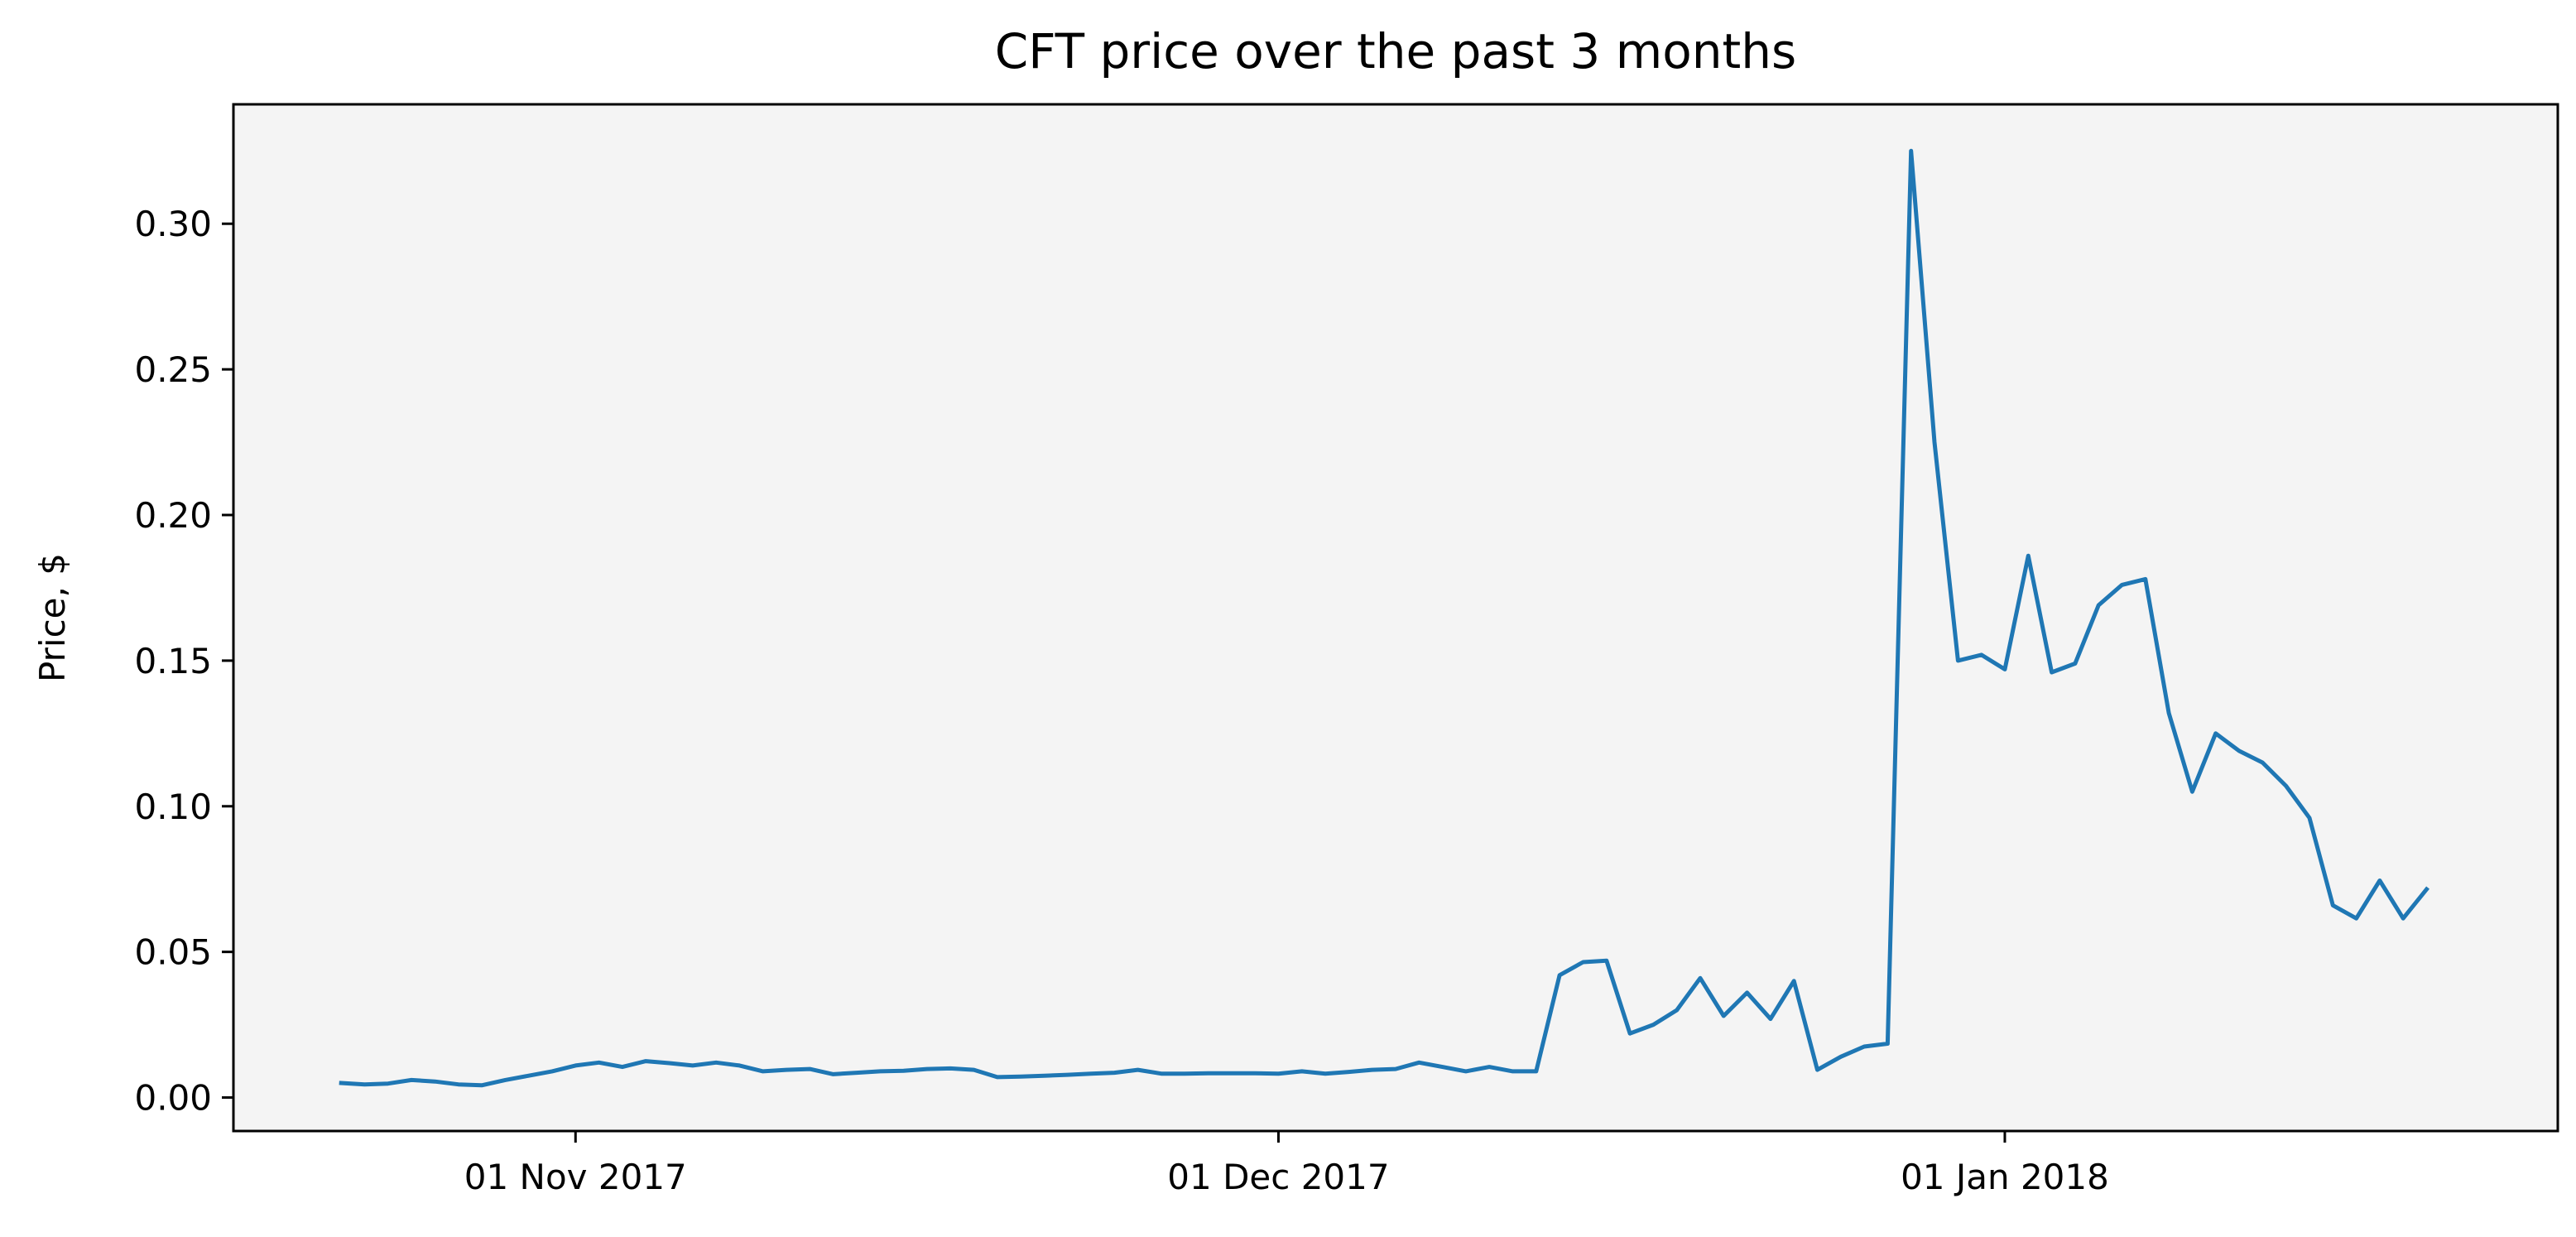 This screenshot has height=1237, width=2576. I want to click on y-tick-label: 0.10, so click(173, 807).